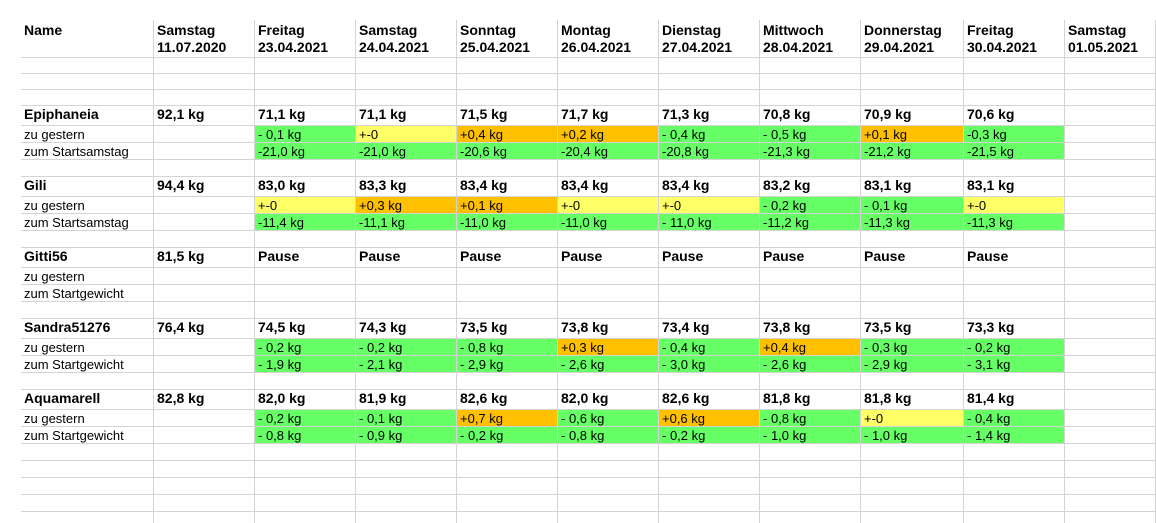 This screenshot has width=1156, height=523. I want to click on total-value-cell: - 1,0 kg, so click(810, 435).